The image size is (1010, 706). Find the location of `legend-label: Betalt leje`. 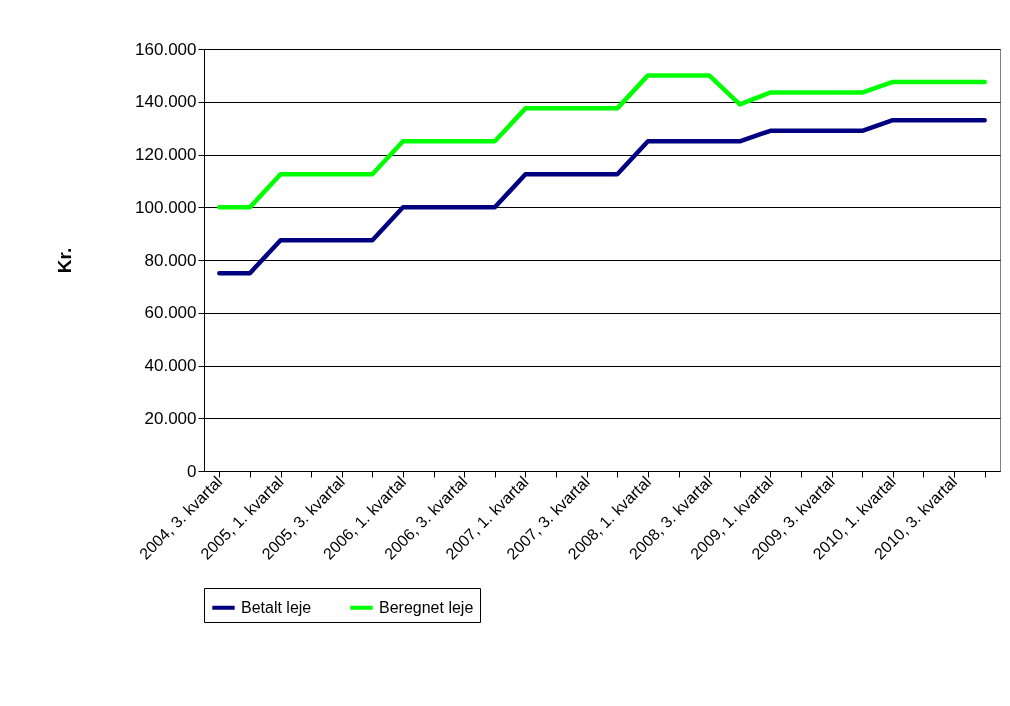

legend-label: Betalt leje is located at coordinates (276, 607).